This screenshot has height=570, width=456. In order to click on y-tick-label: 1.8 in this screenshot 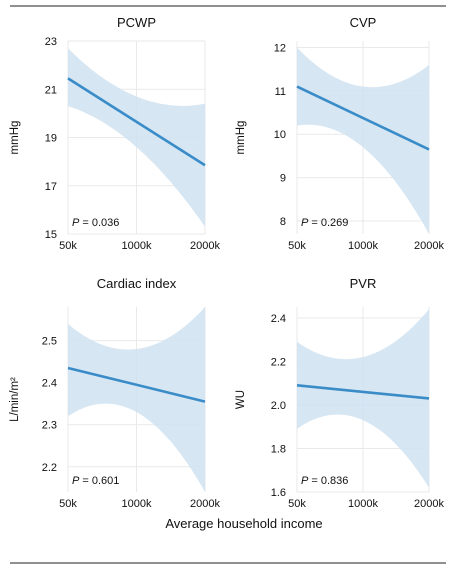, I will do `click(278, 449)`.